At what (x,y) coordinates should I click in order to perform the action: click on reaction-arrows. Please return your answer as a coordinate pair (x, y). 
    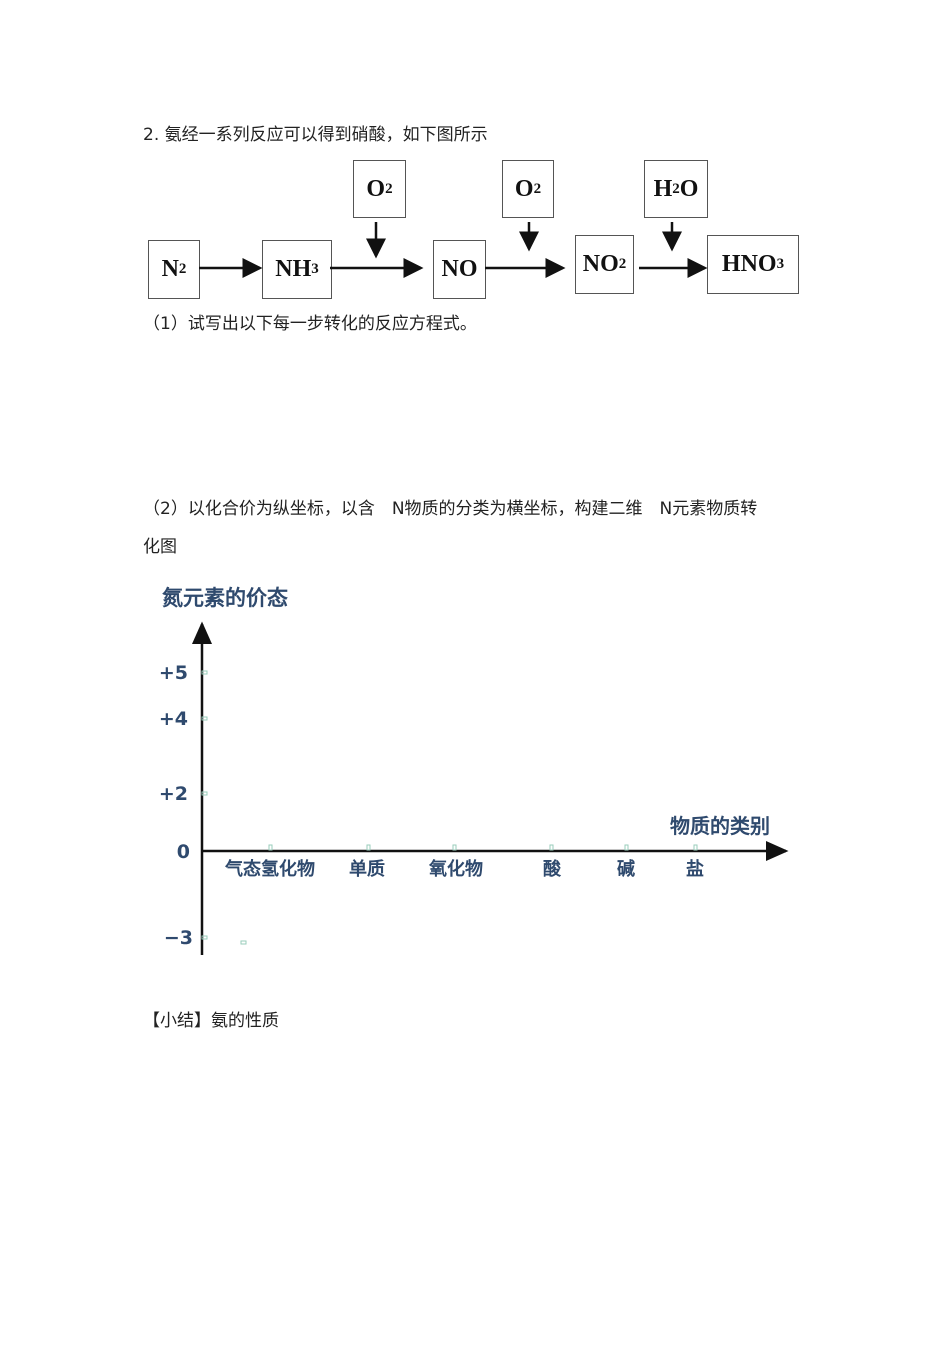
    Looking at the image, I should click on (453, 250).